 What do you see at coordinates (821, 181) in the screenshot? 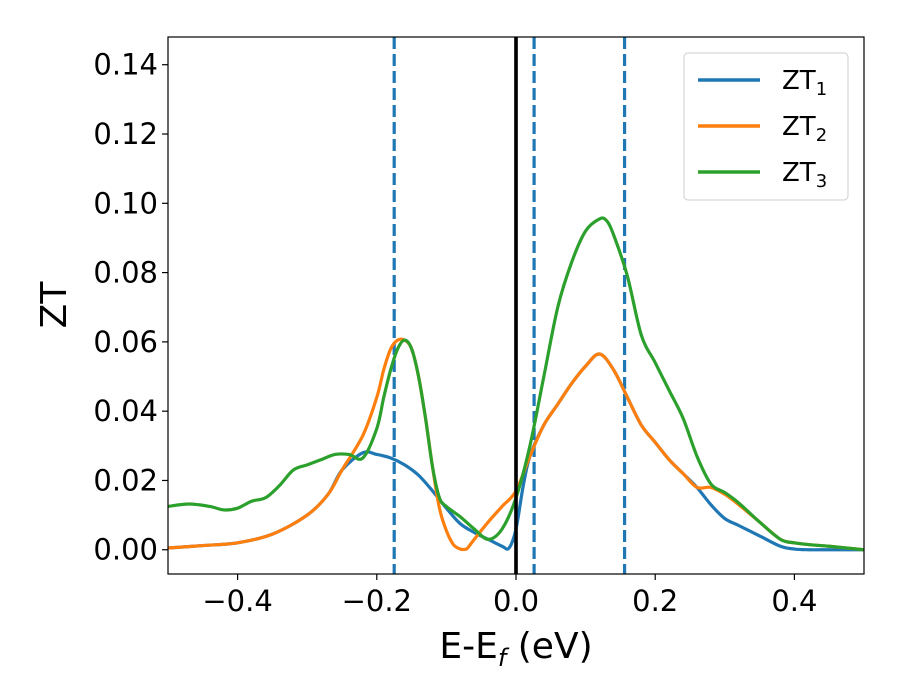
I see `legend-label-subscript: 3` at bounding box center [821, 181].